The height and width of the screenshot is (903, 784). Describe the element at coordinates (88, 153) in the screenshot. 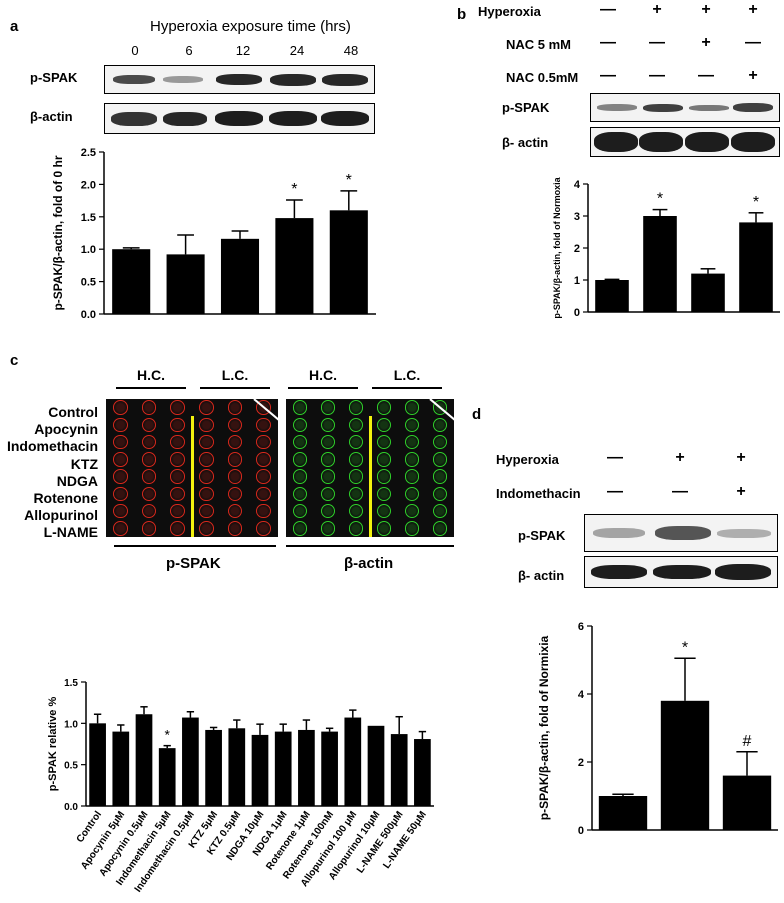

I see `y-tick-label: 2.5` at that location.